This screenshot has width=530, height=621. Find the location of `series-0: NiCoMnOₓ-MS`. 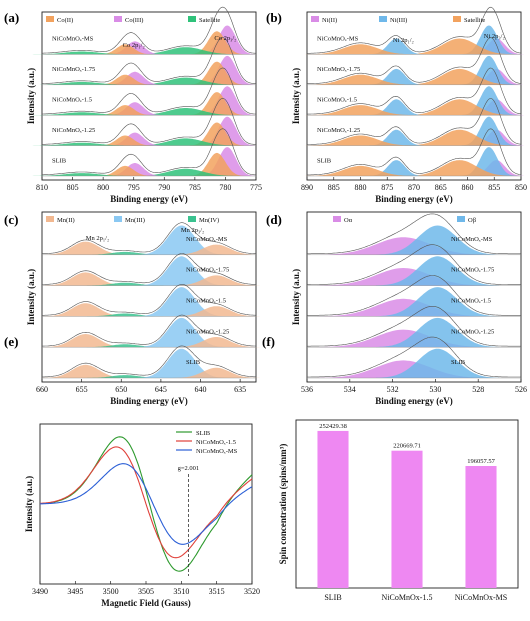

series-0: NiCoMnOₓ-MS is located at coordinates (414, 30).